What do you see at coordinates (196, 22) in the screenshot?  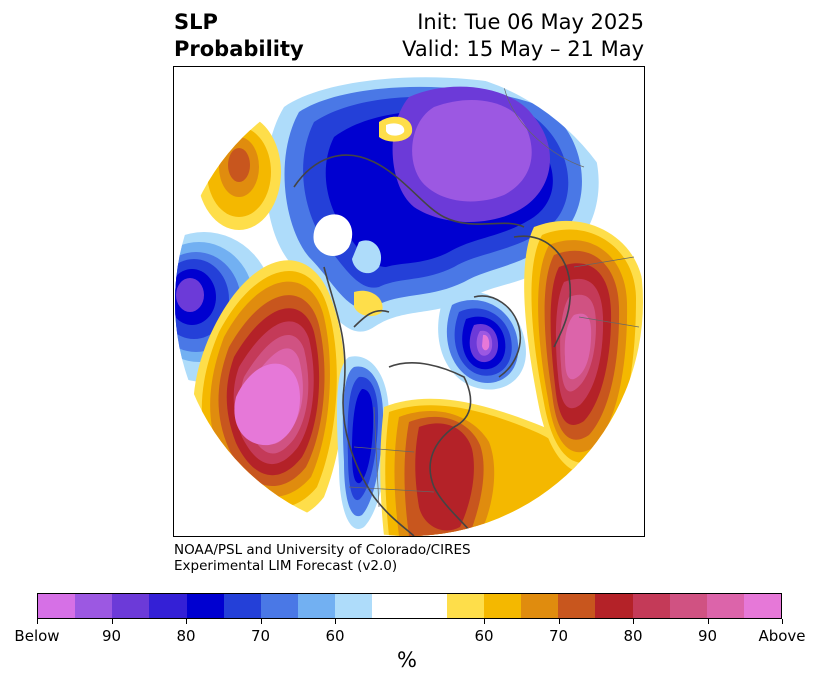 I see `title-line-1: SLP` at bounding box center [196, 22].